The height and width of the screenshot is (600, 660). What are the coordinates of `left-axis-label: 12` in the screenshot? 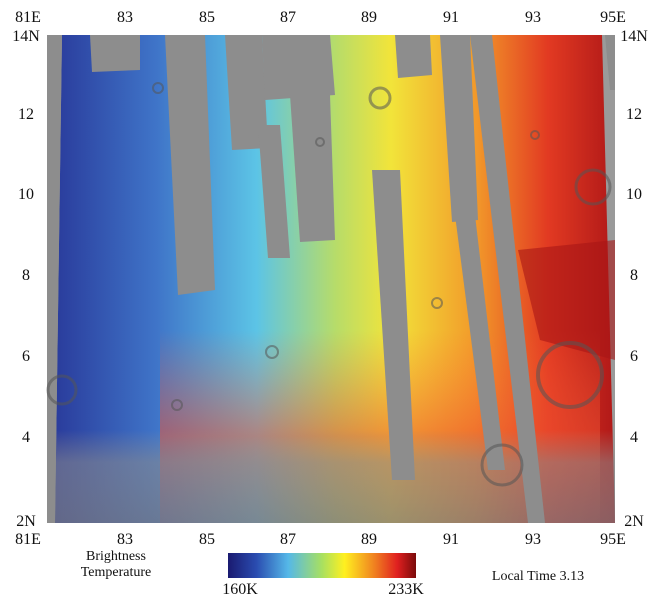 It's located at (26, 114).